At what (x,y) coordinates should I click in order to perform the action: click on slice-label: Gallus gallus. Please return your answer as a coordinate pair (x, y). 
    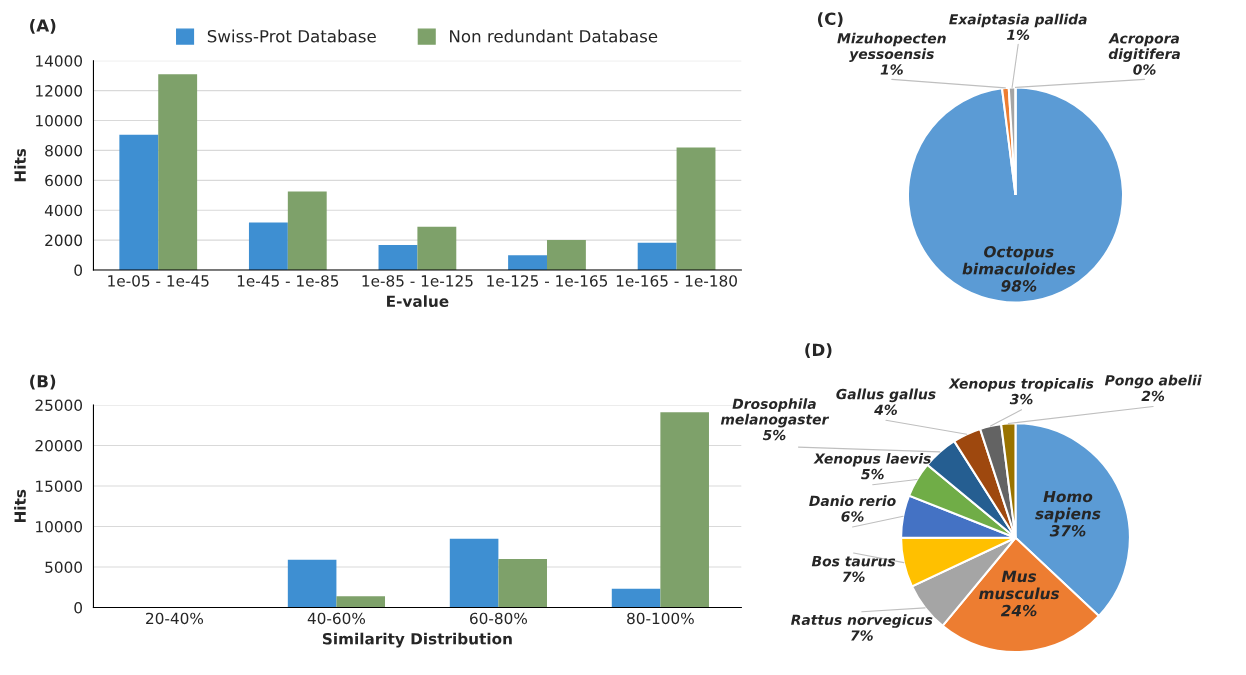
    Looking at the image, I should click on (886, 395).